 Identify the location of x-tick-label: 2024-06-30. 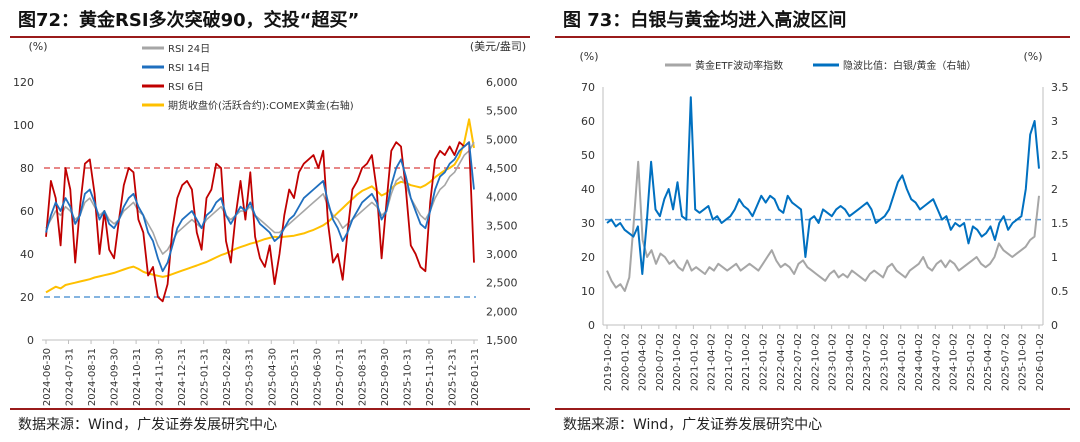
(47, 377).